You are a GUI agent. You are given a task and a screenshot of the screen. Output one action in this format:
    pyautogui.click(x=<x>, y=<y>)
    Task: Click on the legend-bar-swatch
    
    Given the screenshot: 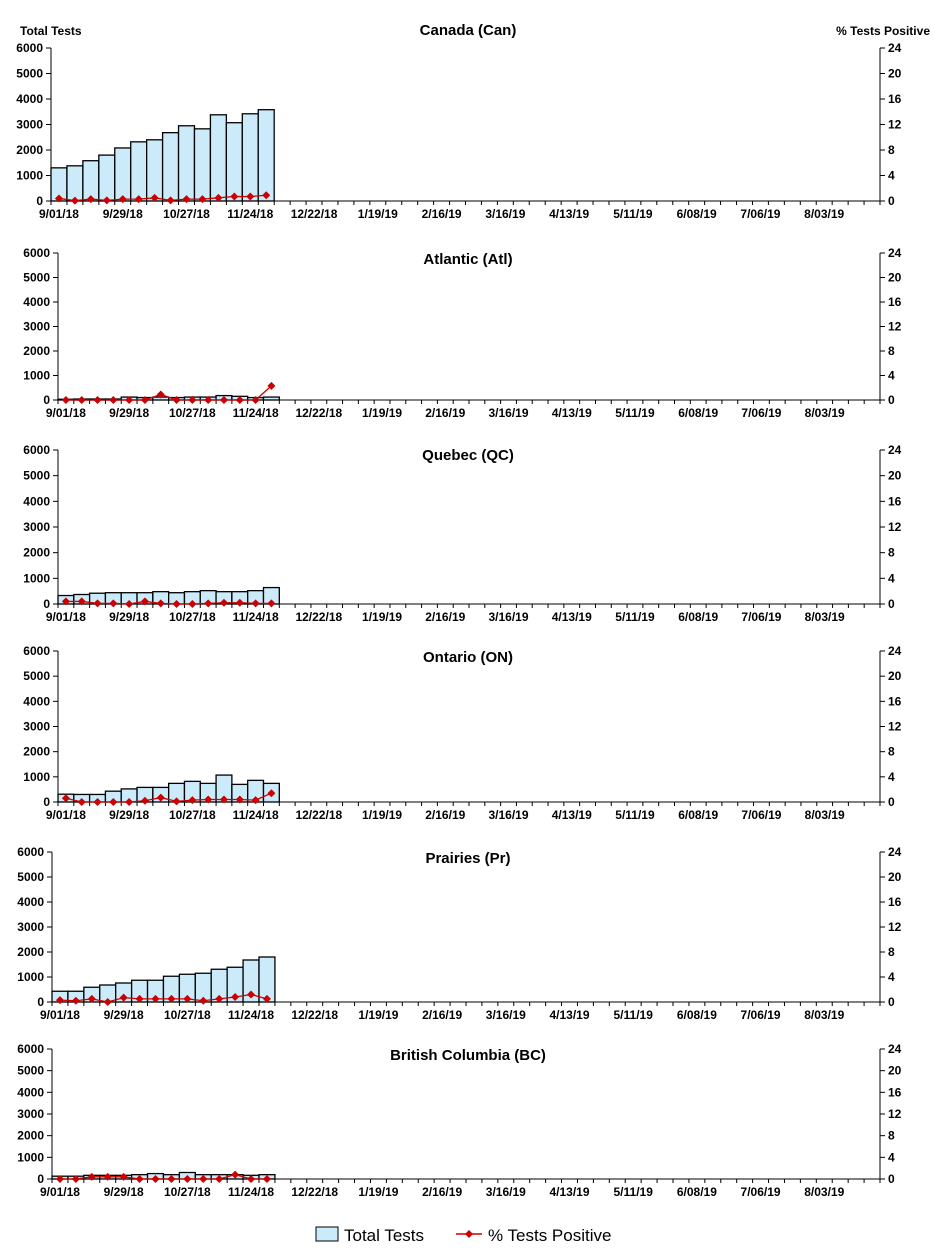 What is the action you would take?
    pyautogui.click(x=327, y=1234)
    